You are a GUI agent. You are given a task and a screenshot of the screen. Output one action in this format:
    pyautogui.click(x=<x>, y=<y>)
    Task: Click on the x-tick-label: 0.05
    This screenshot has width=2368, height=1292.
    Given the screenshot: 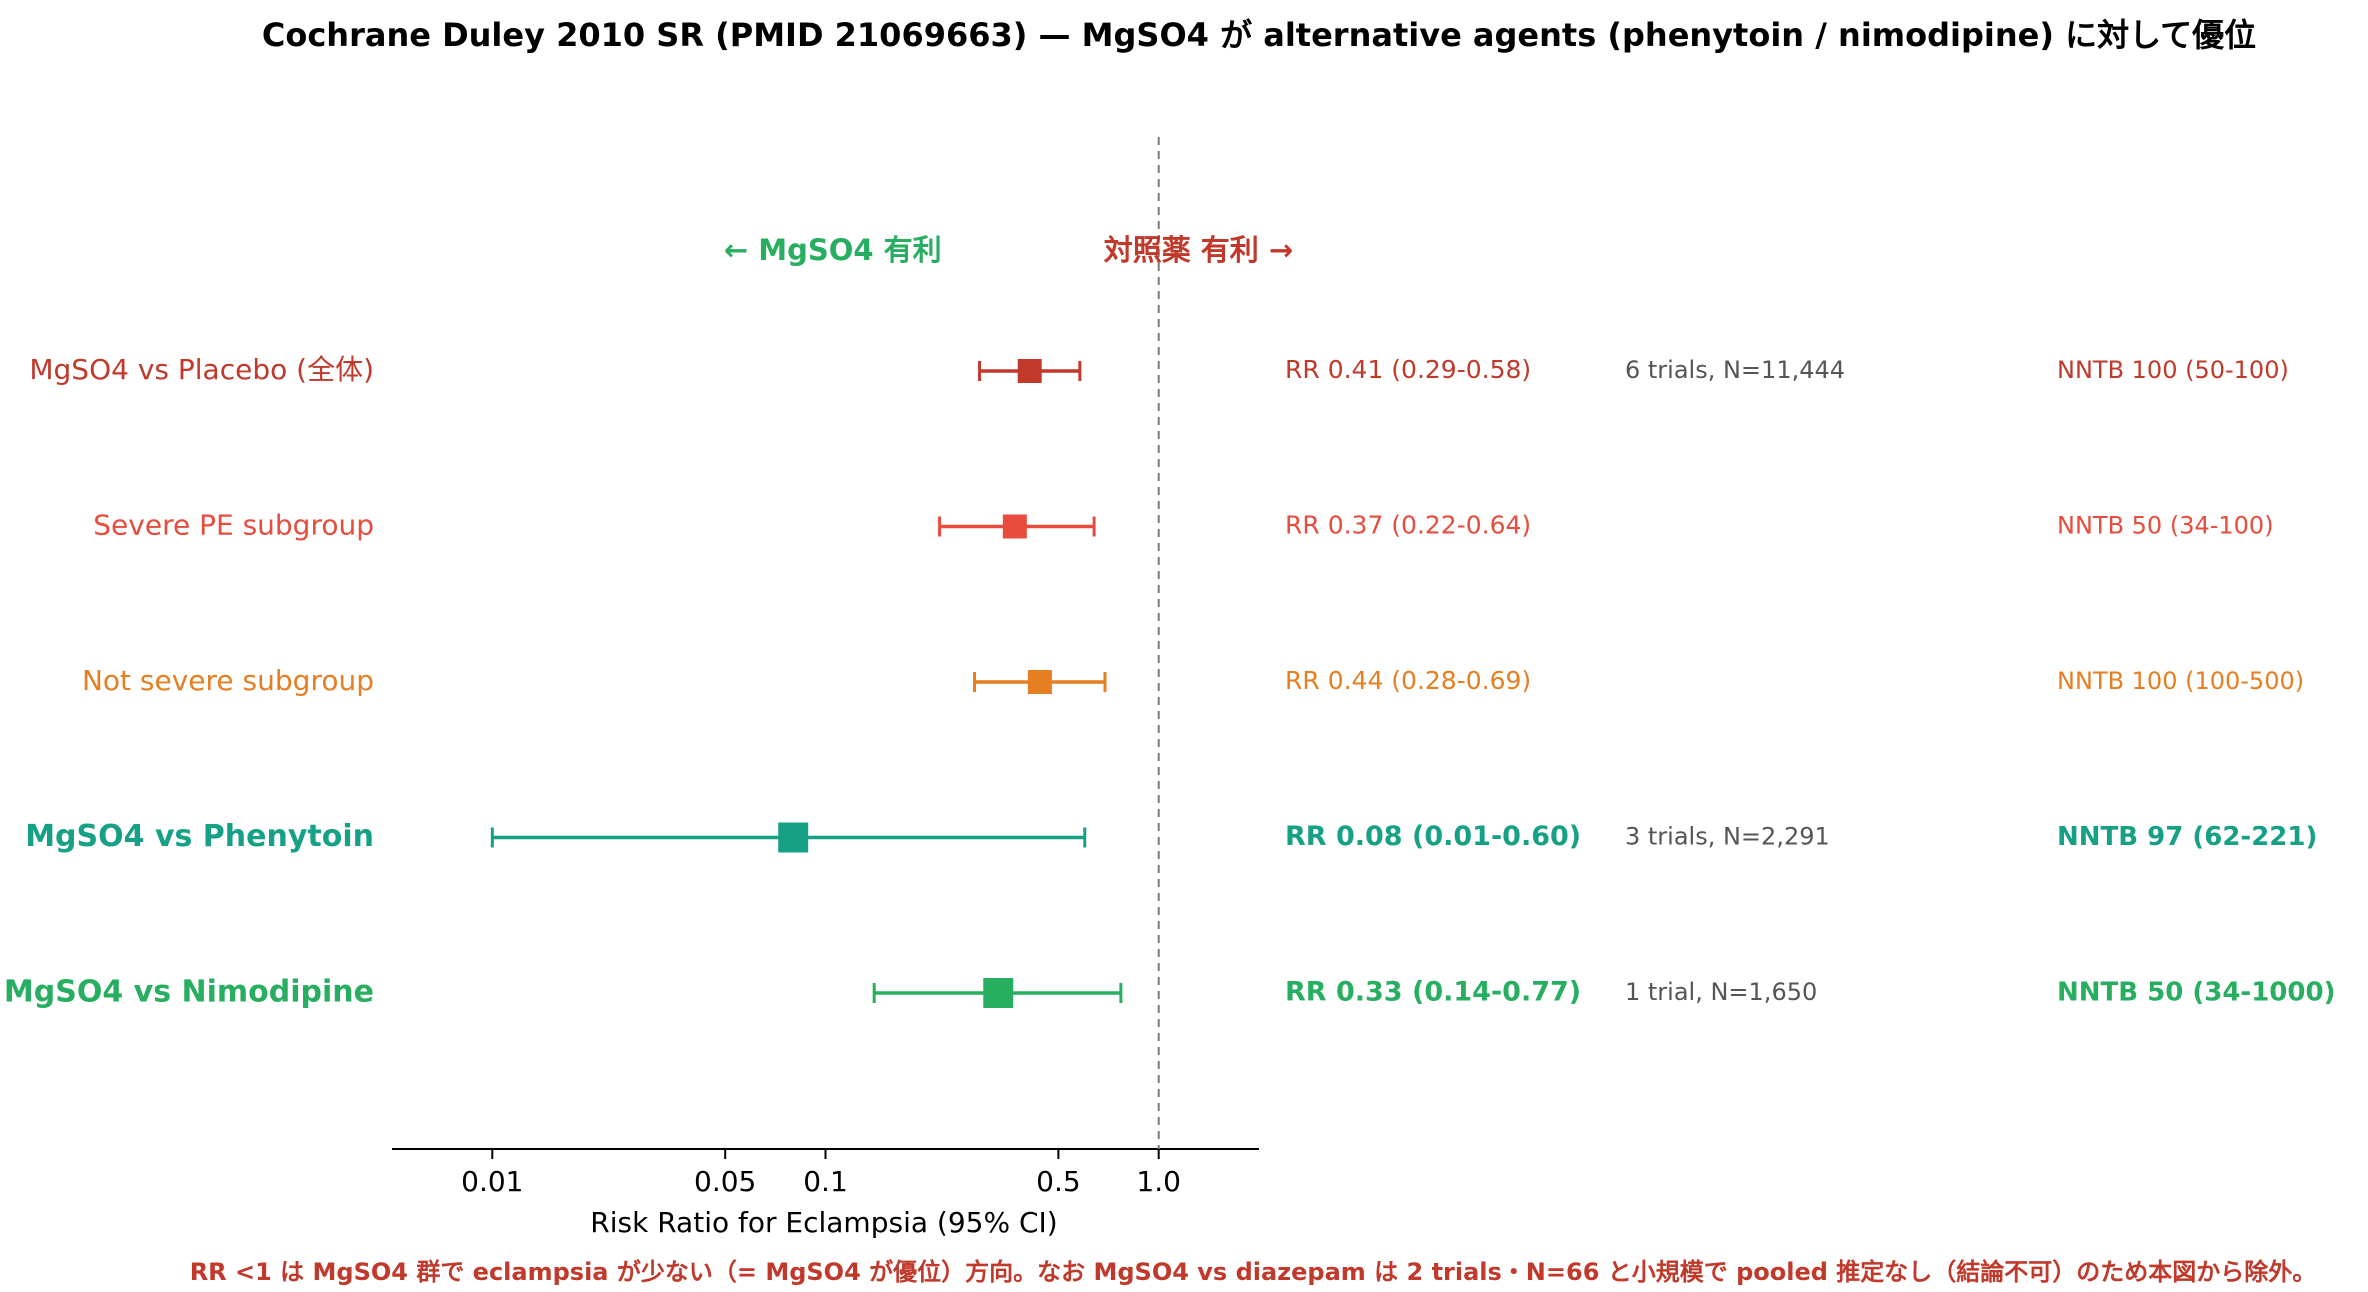 What is the action you would take?
    pyautogui.click(x=725, y=1181)
    